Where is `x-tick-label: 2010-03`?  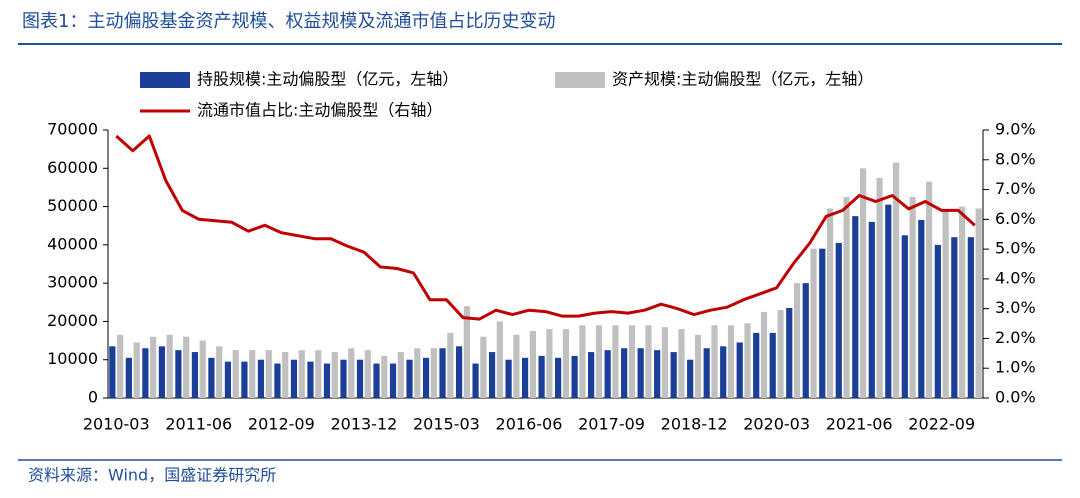
x-tick-label: 2010-03 is located at coordinates (116, 424).